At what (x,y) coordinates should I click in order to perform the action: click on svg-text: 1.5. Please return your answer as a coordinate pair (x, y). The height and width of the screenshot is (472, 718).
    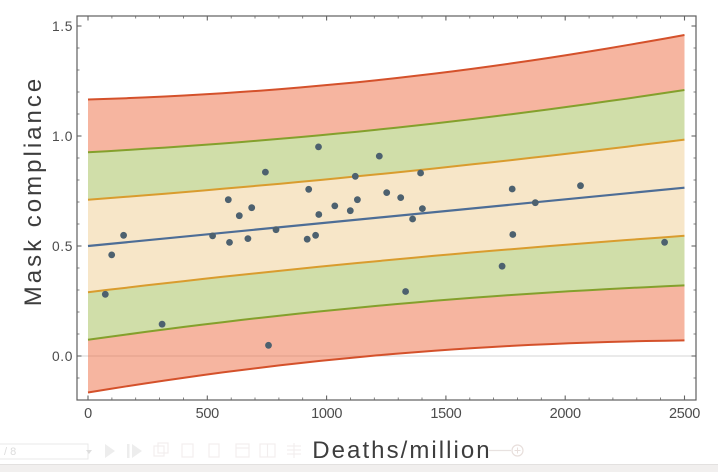
    Looking at the image, I should click on (62, 26).